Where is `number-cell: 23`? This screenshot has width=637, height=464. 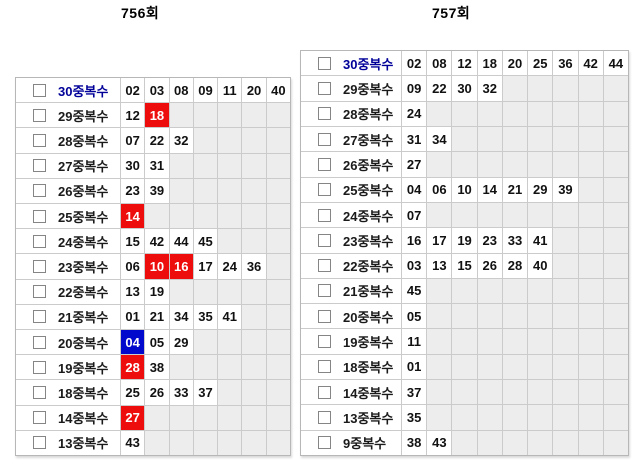
number-cell: 23 is located at coordinates (490, 240).